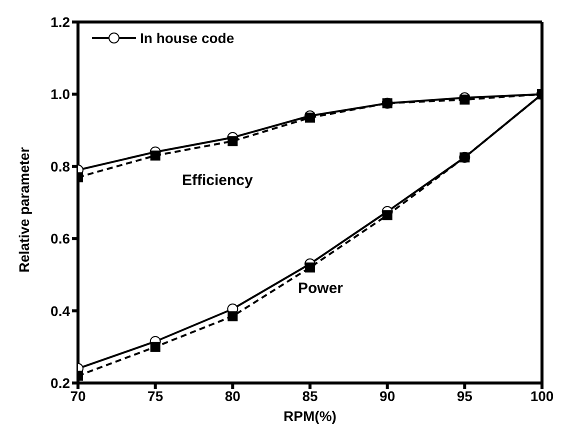 The height and width of the screenshot is (439, 574). What do you see at coordinates (24, 209) in the screenshot?
I see `y-axis-title: Relative parameter` at bounding box center [24, 209].